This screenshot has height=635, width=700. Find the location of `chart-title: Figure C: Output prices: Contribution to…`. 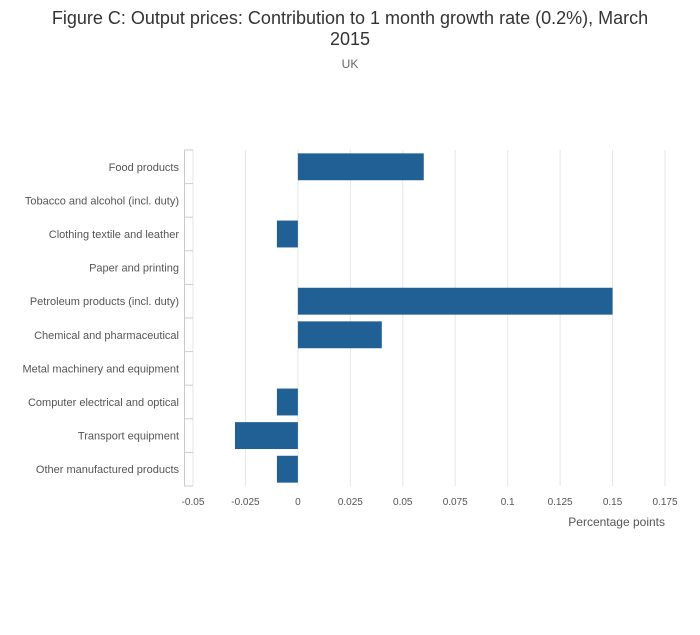

chart-title: Figure C: Output prices: Contribution to… is located at coordinates (350, 29).